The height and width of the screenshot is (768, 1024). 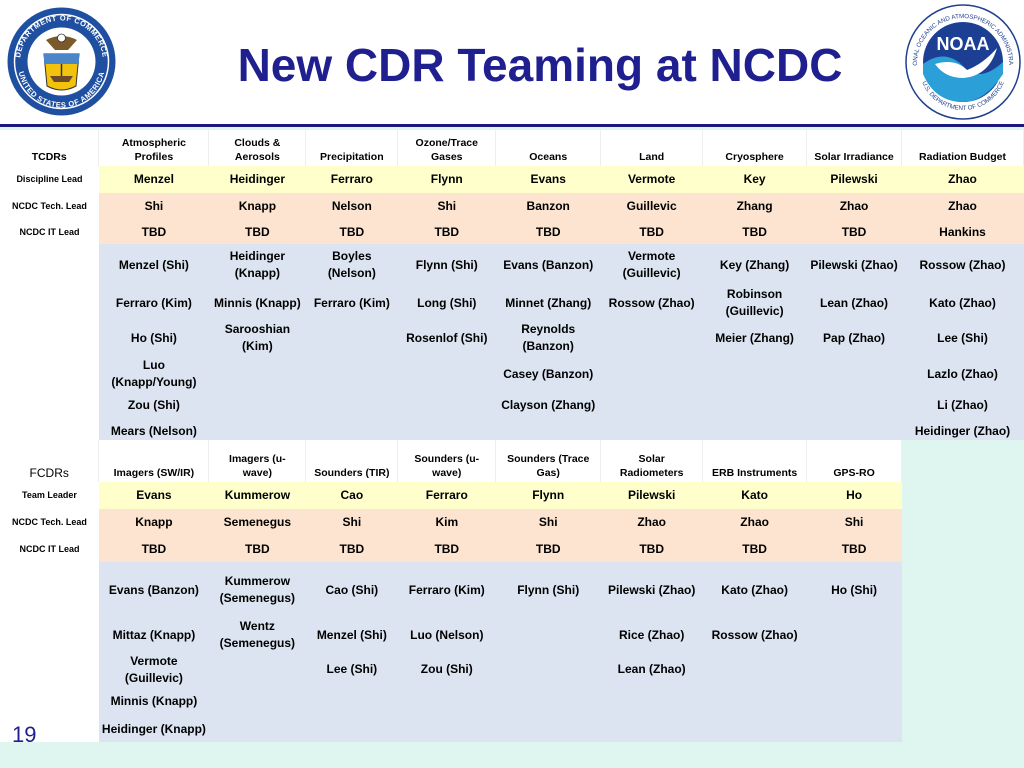 I want to click on tcdr-column-header: Oceans, so click(x=548, y=148).